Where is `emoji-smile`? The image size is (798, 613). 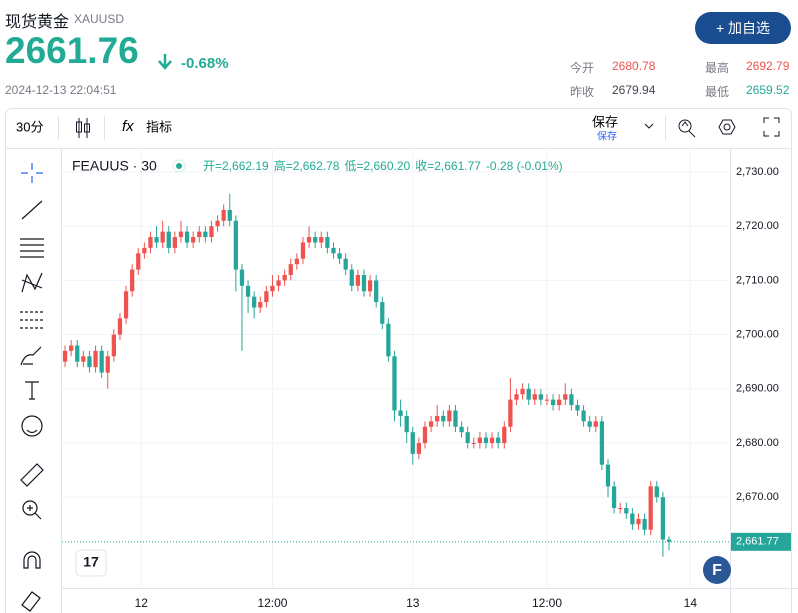
emoji-smile is located at coordinates (32, 431).